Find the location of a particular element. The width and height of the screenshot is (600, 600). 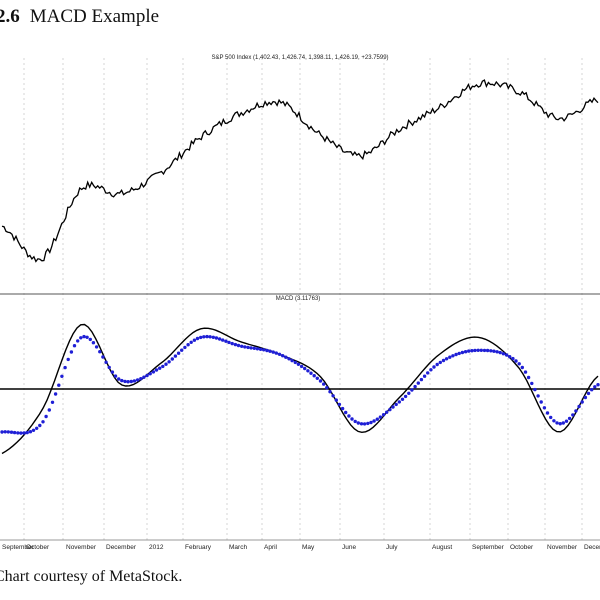

figure-title-text: MACD Example is located at coordinates (94, 16).